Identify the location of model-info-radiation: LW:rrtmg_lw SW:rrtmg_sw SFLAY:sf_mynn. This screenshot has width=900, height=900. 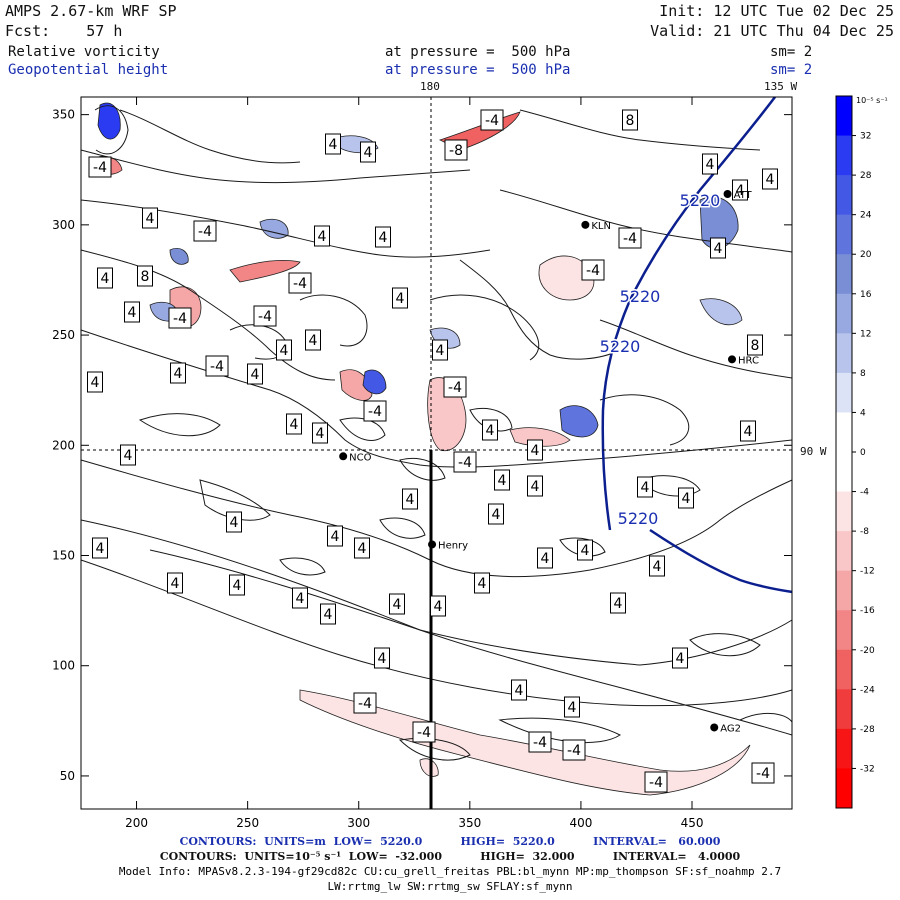
(450, 886).